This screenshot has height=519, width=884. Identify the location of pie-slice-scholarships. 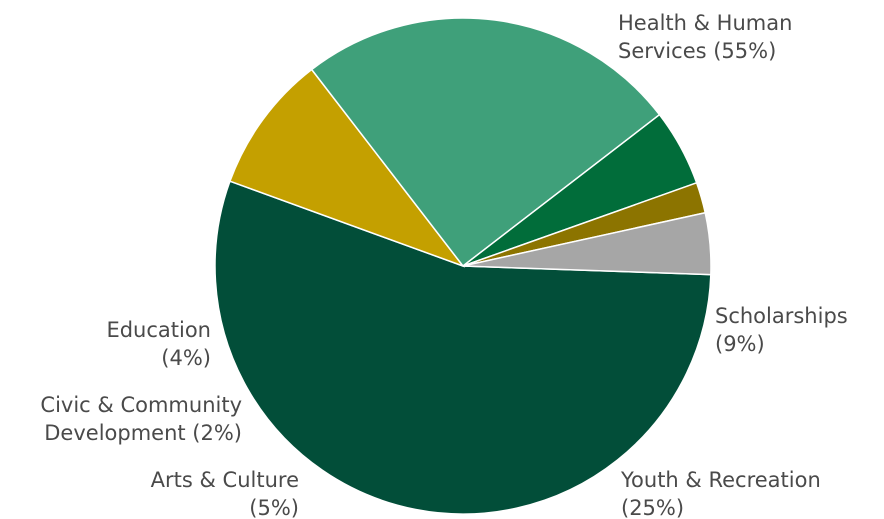
(347, 168).